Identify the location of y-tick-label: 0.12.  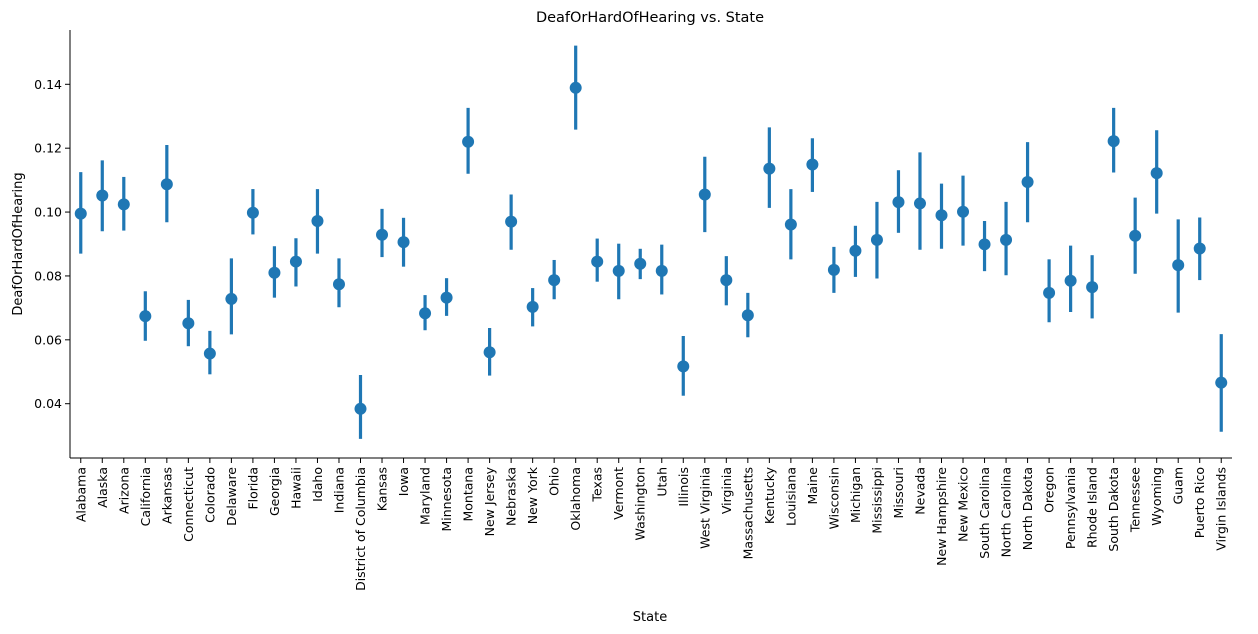
(48, 148).